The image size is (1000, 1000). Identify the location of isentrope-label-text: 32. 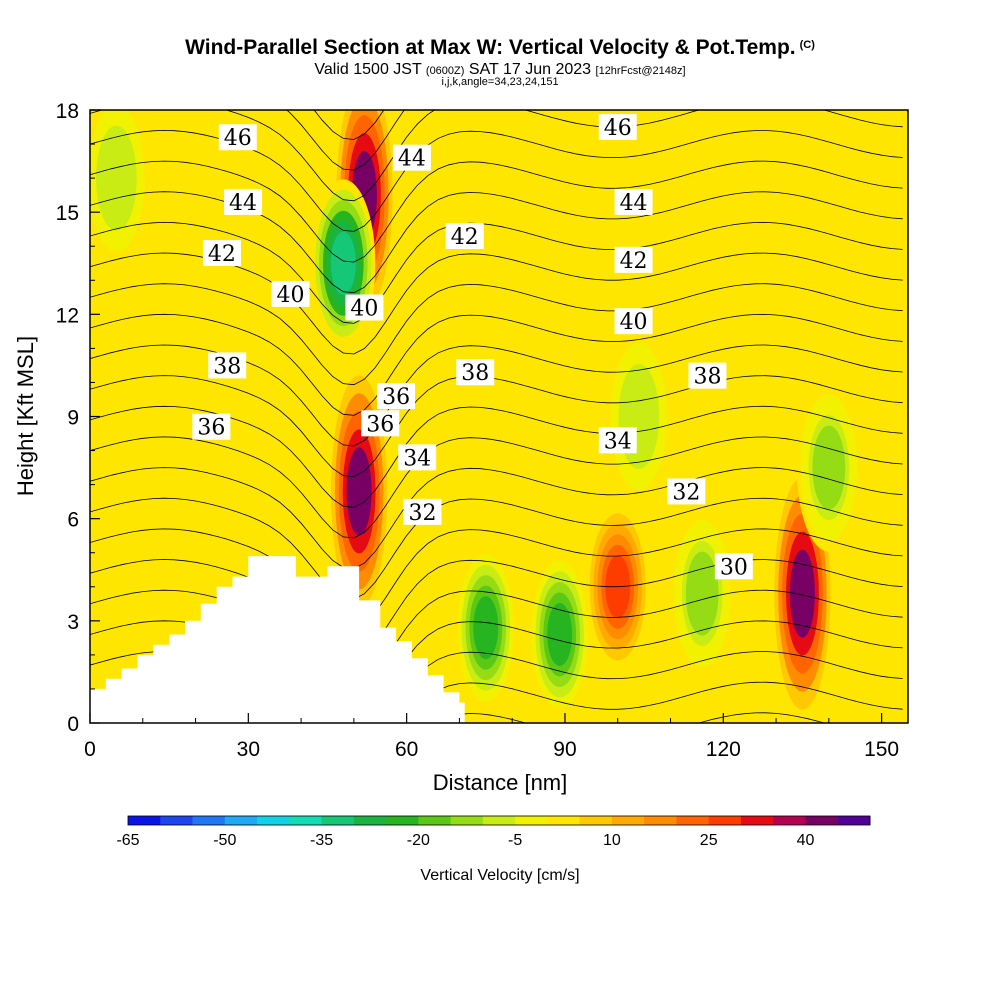
(422, 513).